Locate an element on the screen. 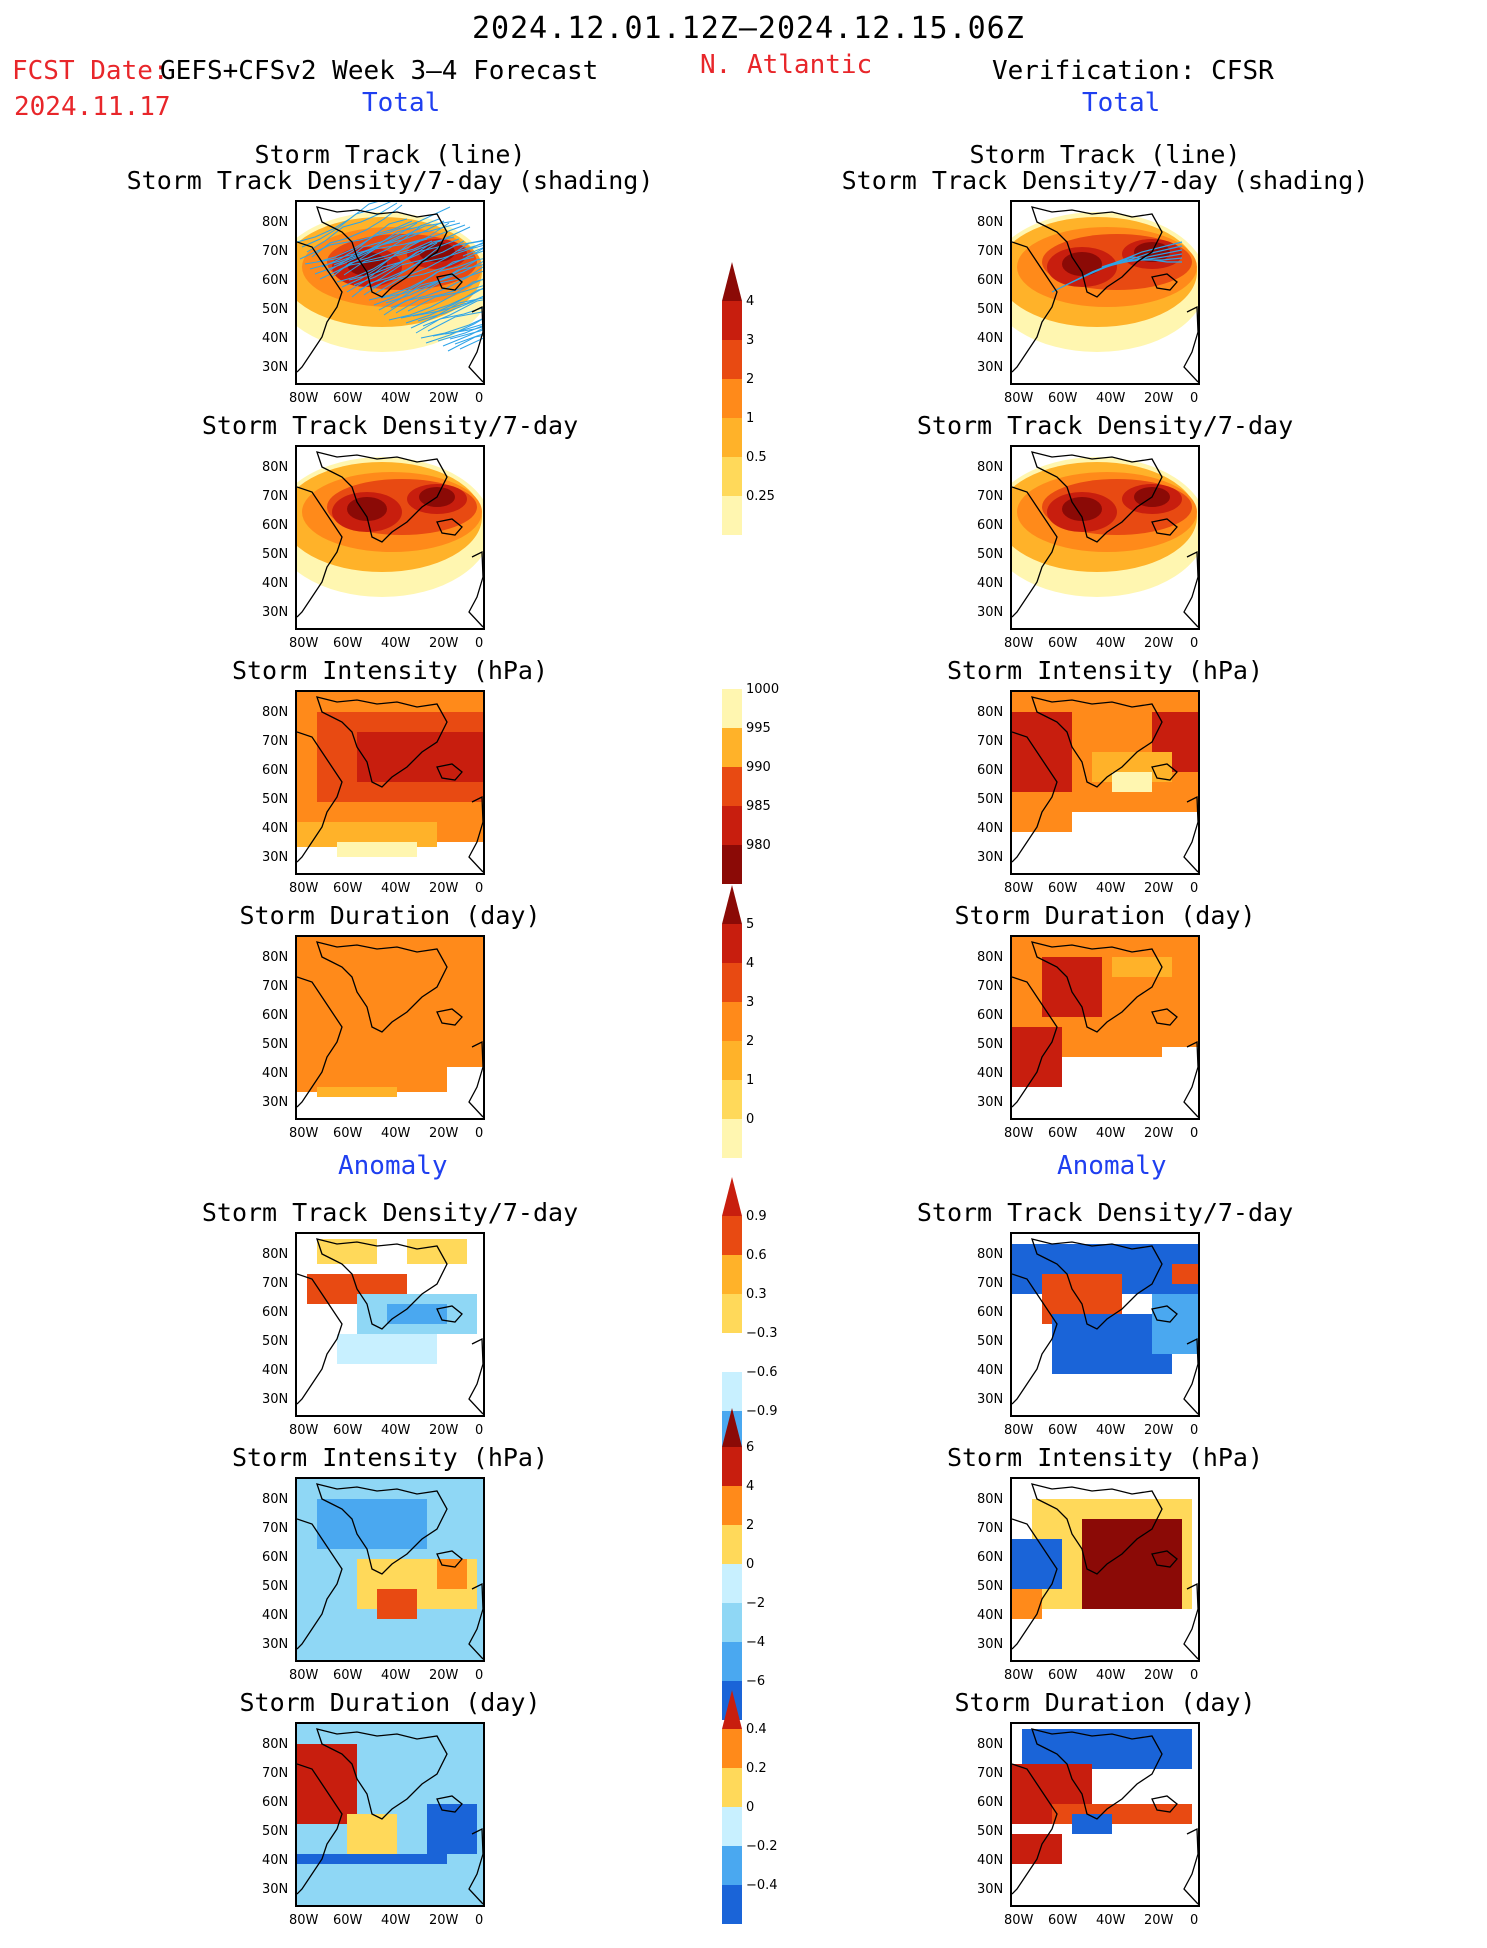 This screenshot has width=1487, height=1948. colorbar-label: 0.3 is located at coordinates (756, 1294).